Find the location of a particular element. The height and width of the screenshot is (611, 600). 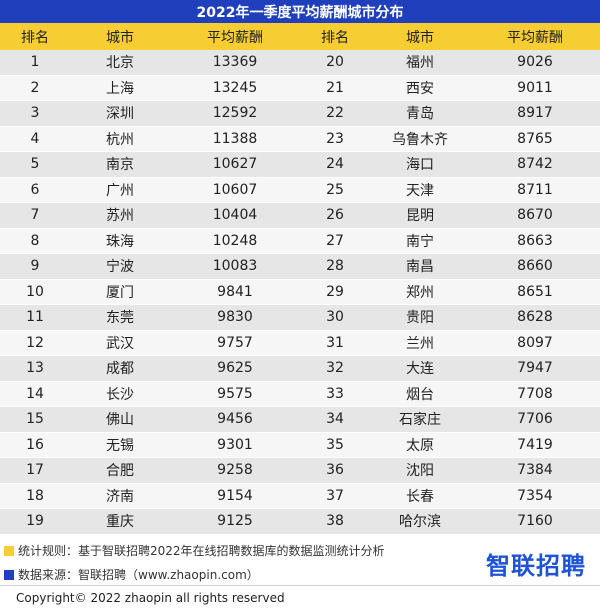

city-cell: 杭州 is located at coordinates (120, 139).